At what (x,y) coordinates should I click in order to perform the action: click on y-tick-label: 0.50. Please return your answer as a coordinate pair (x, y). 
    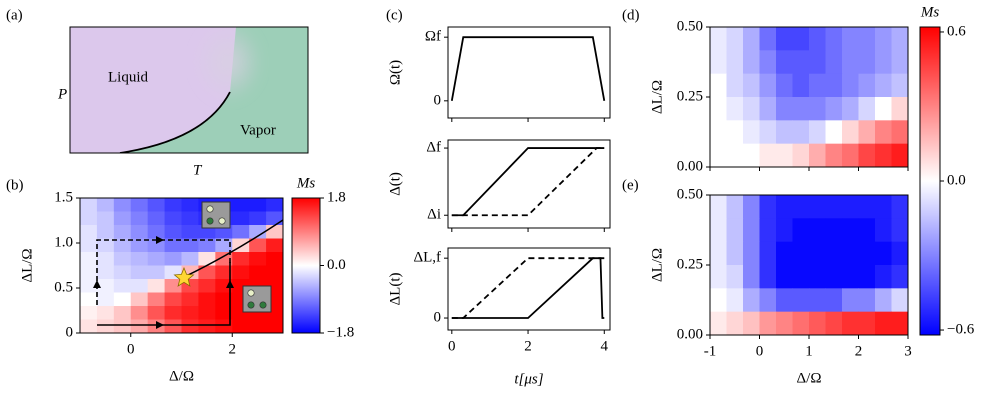
    Looking at the image, I should click on (690, 194).